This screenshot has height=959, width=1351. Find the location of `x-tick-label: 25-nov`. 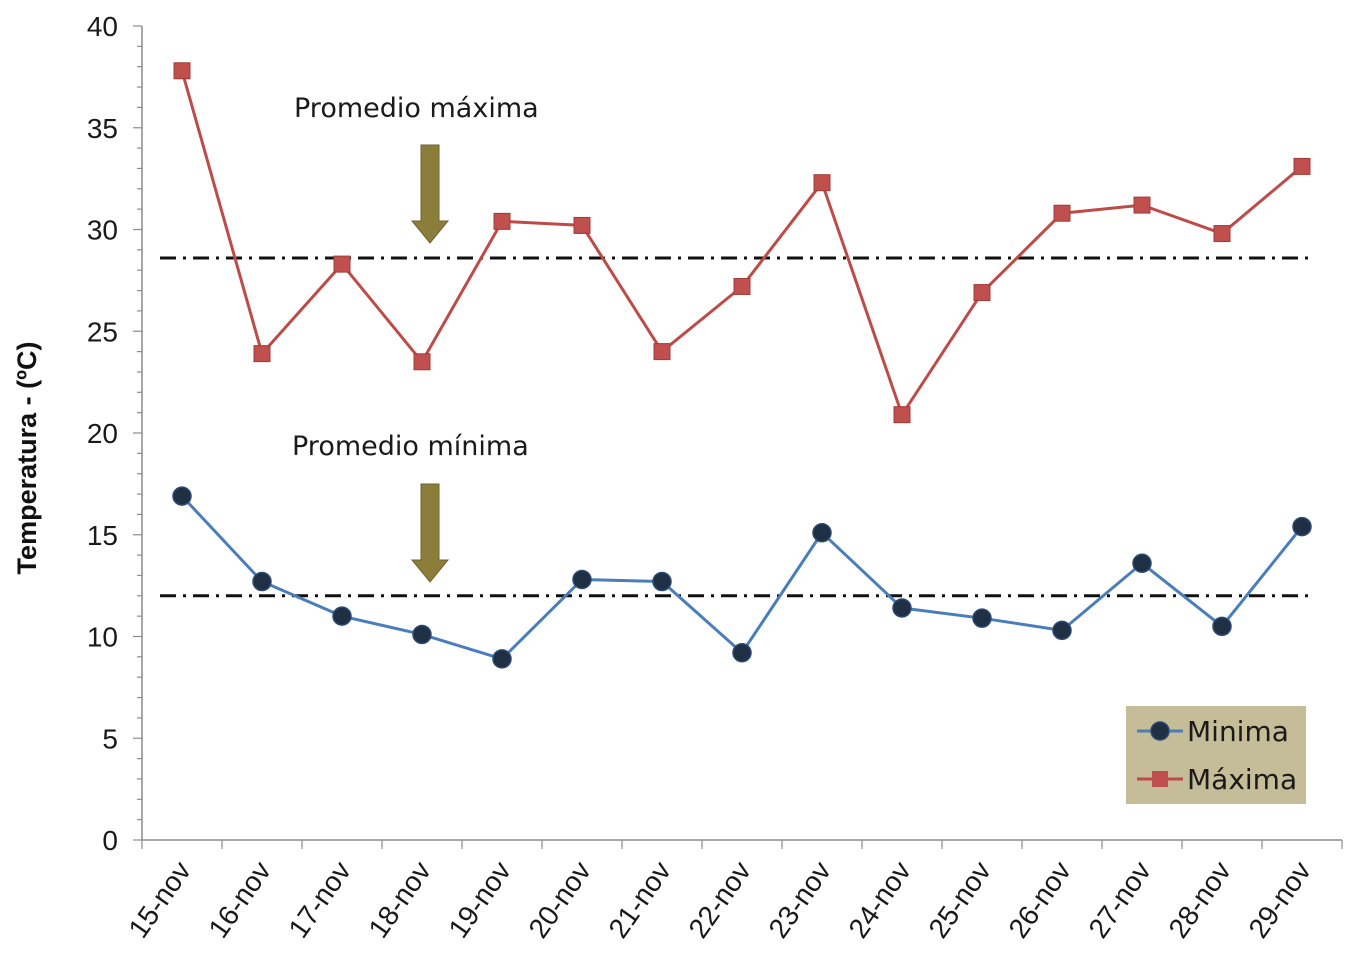

x-tick-label: 25-nov is located at coordinates (959, 900).